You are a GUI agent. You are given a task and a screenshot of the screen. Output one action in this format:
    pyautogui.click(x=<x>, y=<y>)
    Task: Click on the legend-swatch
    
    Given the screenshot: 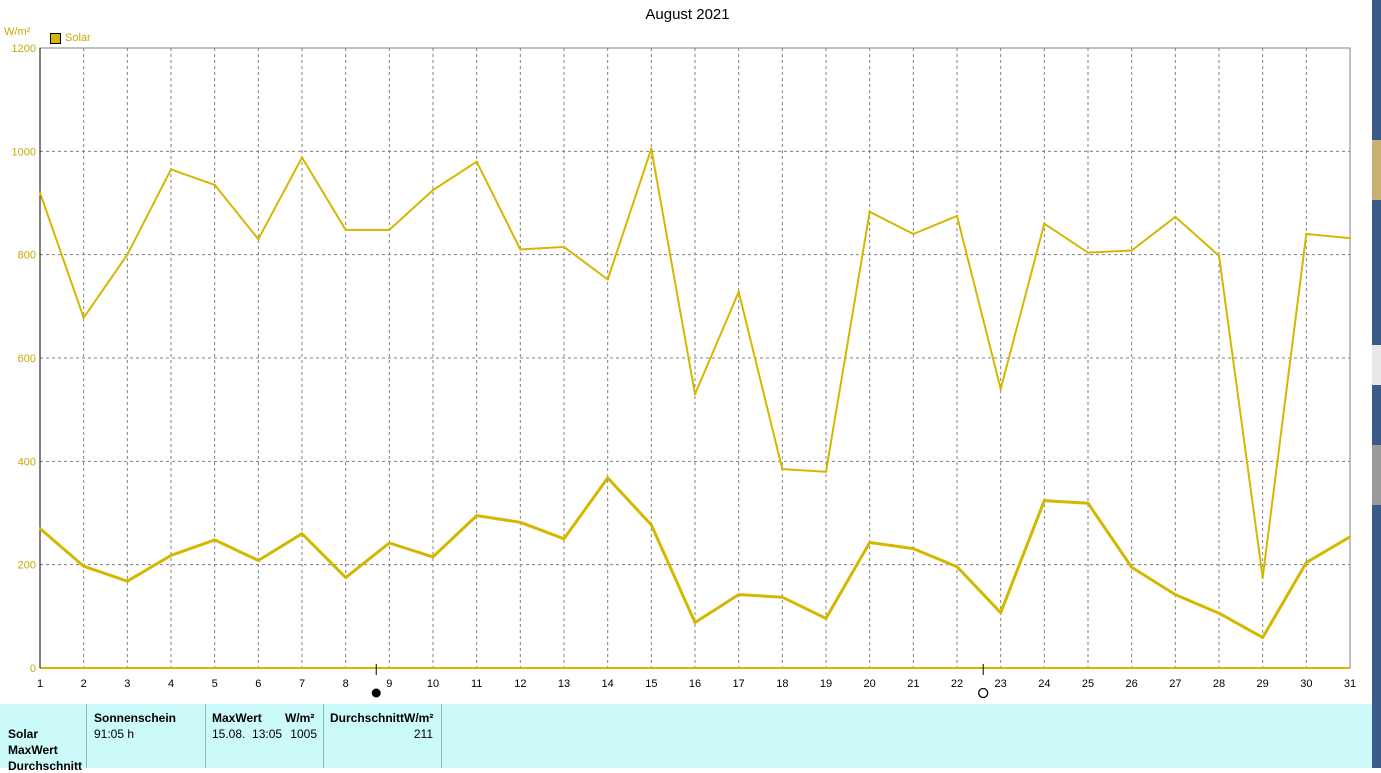 What is the action you would take?
    pyautogui.click(x=55, y=38)
    